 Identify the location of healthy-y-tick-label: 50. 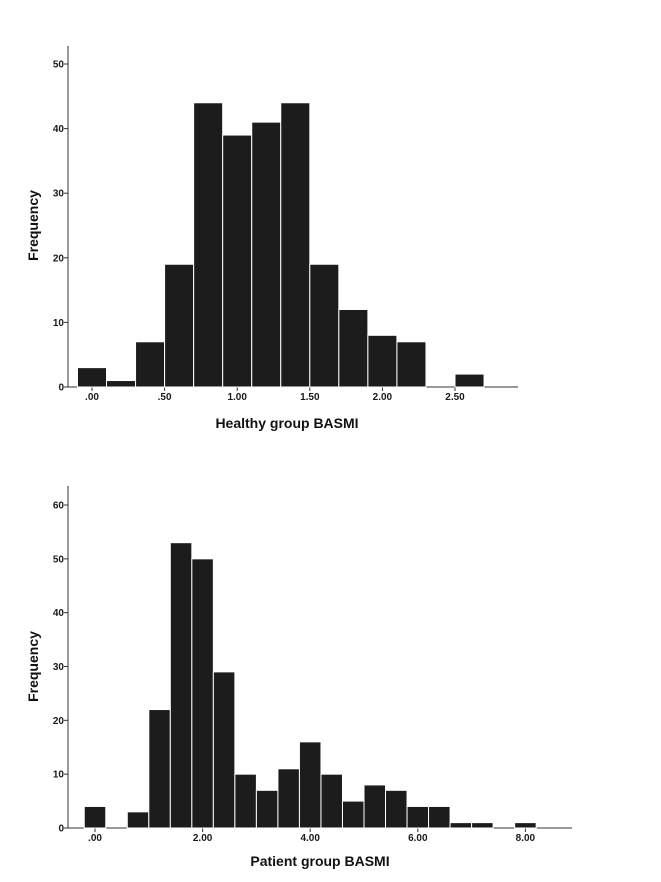
(59, 65).